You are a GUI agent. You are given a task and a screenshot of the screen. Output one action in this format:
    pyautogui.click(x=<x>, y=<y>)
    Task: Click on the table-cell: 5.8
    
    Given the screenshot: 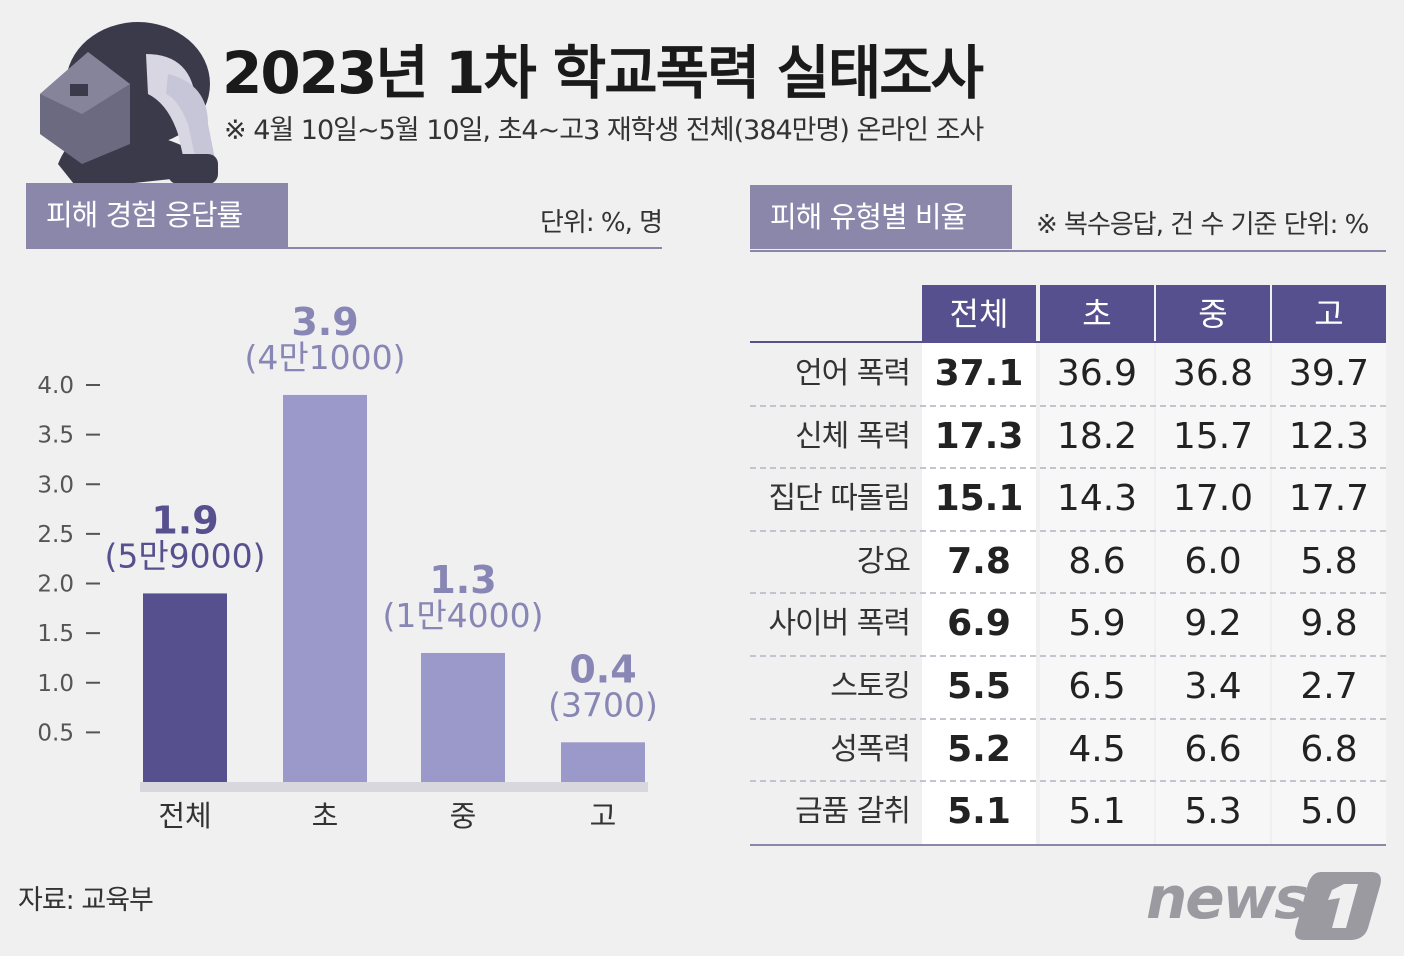 What is the action you would take?
    pyautogui.click(x=1329, y=561)
    